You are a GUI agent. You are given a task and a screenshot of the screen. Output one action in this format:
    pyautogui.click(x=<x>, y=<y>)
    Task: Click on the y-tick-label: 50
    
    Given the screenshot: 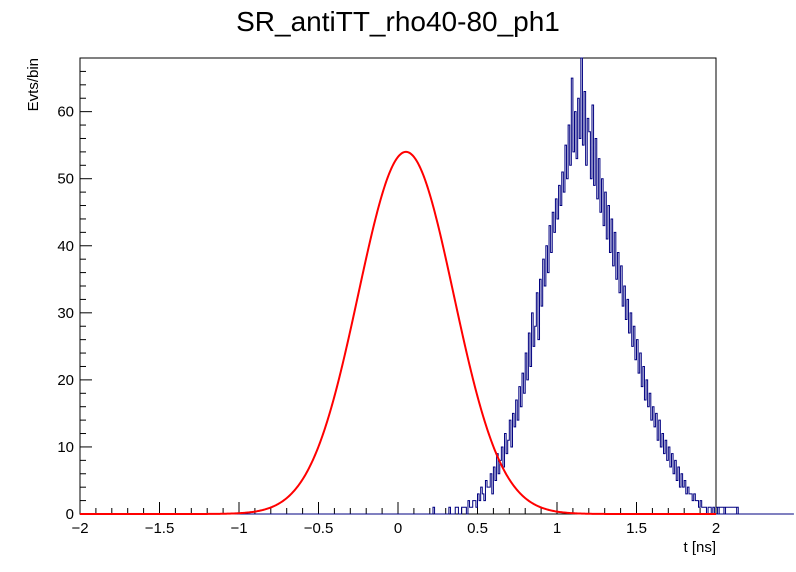 What is the action you would take?
    pyautogui.click(x=65, y=179)
    